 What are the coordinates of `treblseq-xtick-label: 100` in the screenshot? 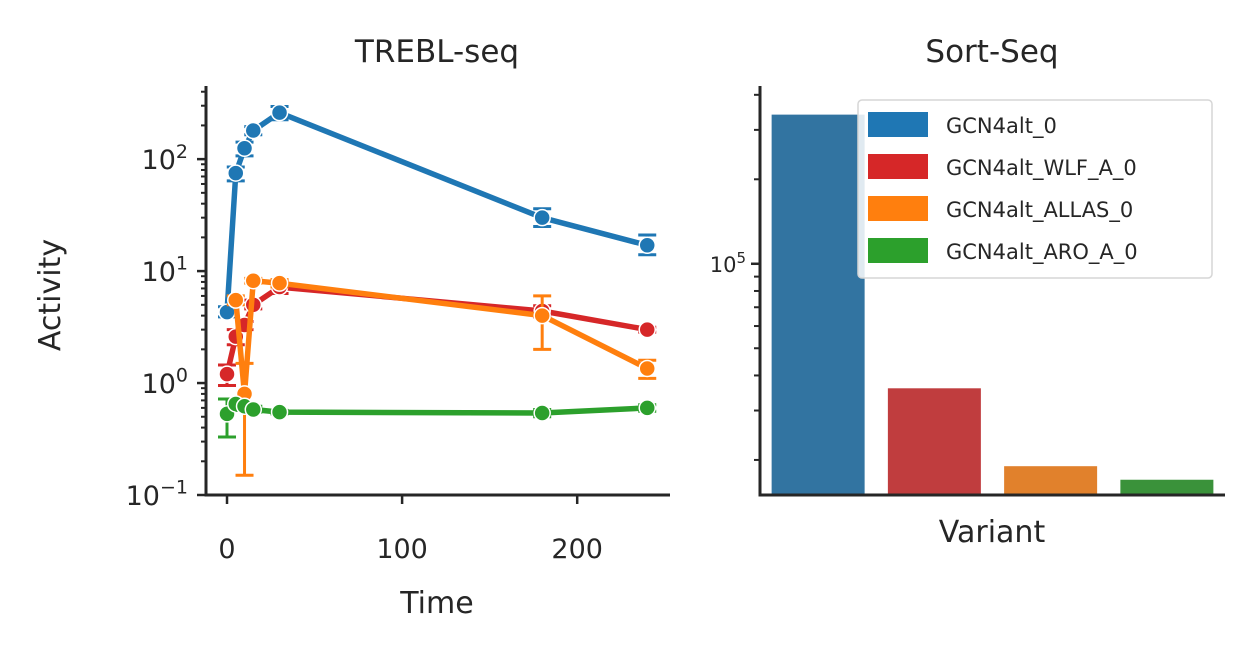 It's located at (402, 549).